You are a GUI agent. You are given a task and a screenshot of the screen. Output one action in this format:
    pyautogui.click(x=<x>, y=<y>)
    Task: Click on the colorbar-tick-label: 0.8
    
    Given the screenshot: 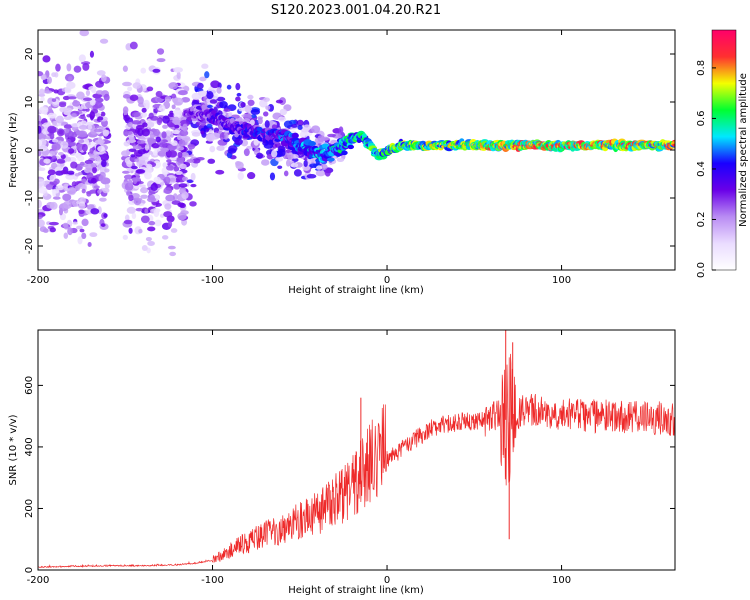 What is the action you would take?
    pyautogui.click(x=701, y=68)
    